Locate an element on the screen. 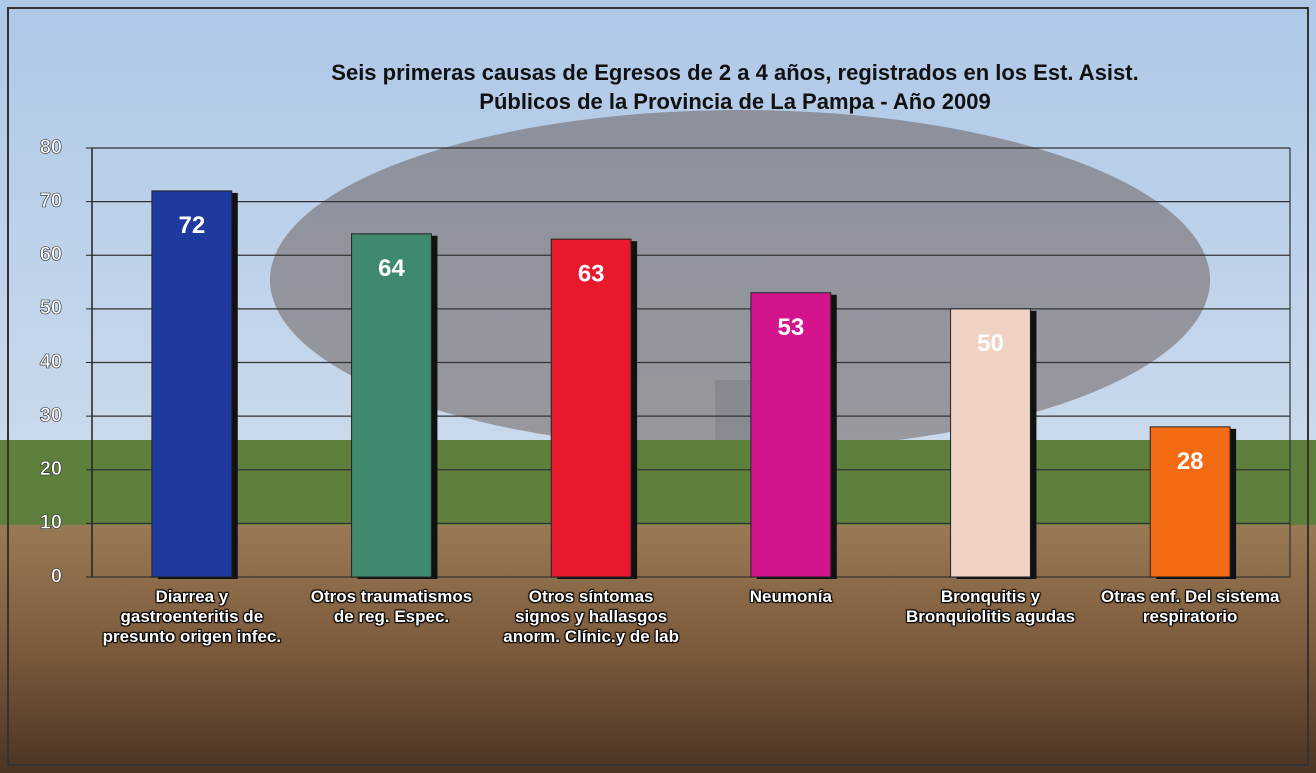 The image size is (1316, 773). x-tick-label: Otros traumatismos de reg. Espec. is located at coordinates (391, 606).